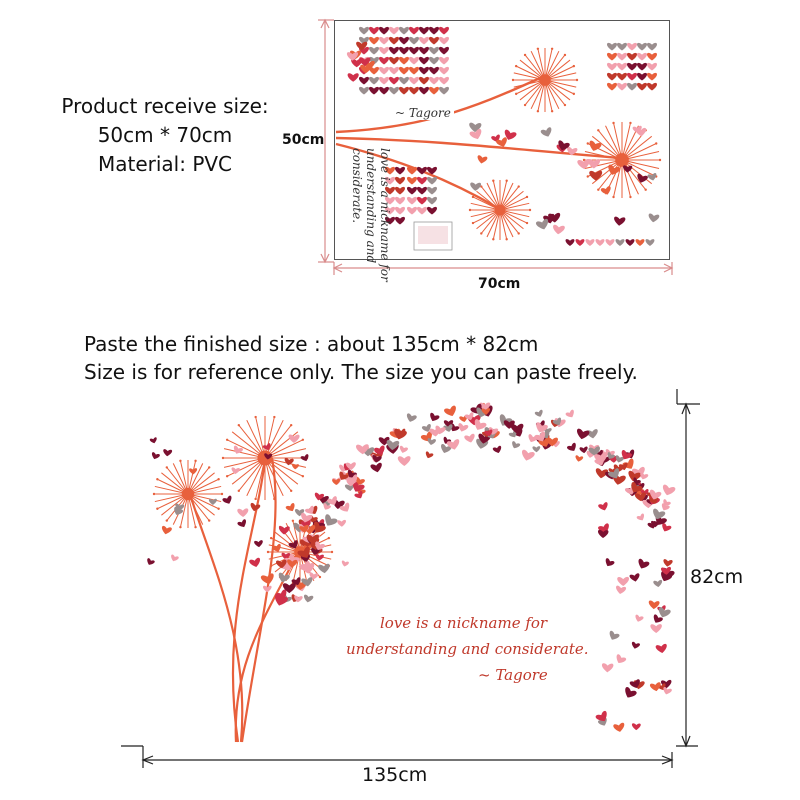 This screenshot has height=800, width=800. I want to click on spec-material: Material: PVC, so click(165, 164).